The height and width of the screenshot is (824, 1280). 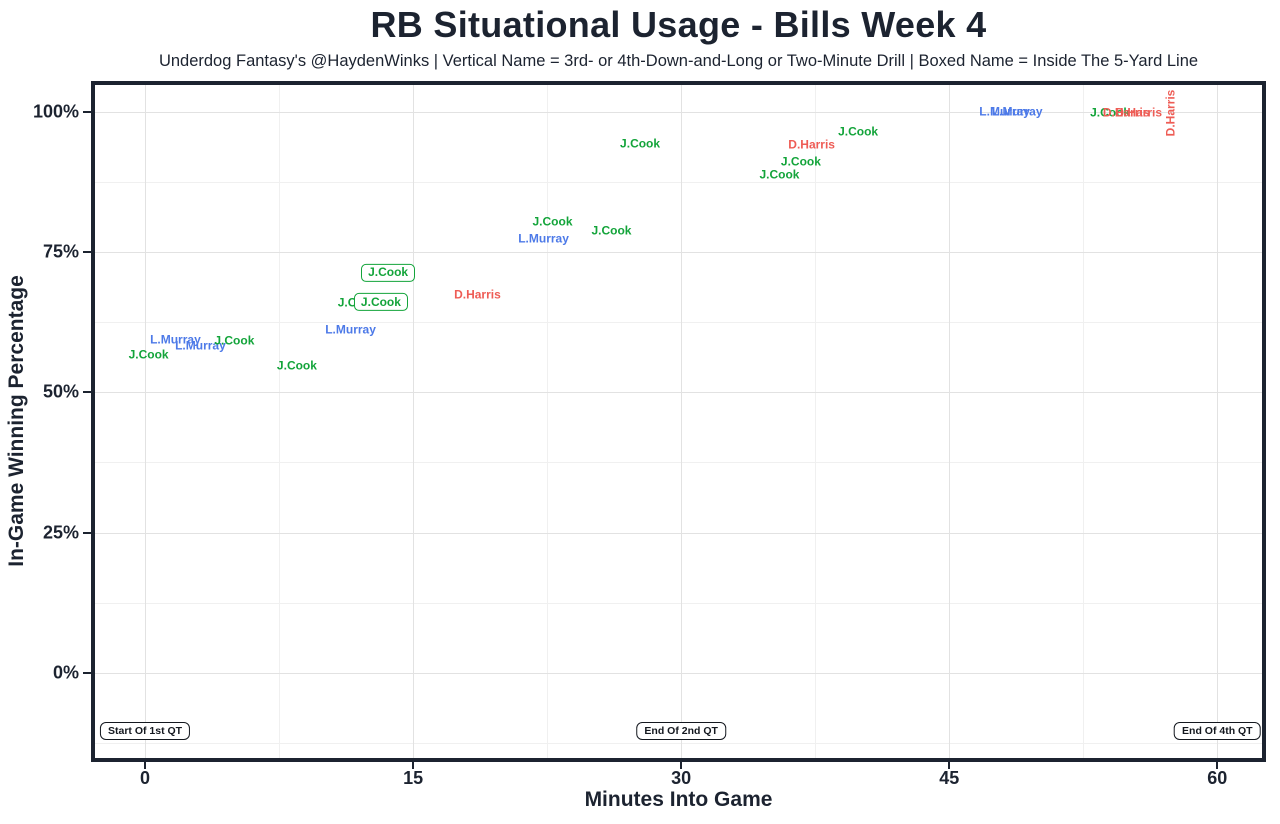 I want to click on x-tick-label: 45, so click(x=949, y=778).